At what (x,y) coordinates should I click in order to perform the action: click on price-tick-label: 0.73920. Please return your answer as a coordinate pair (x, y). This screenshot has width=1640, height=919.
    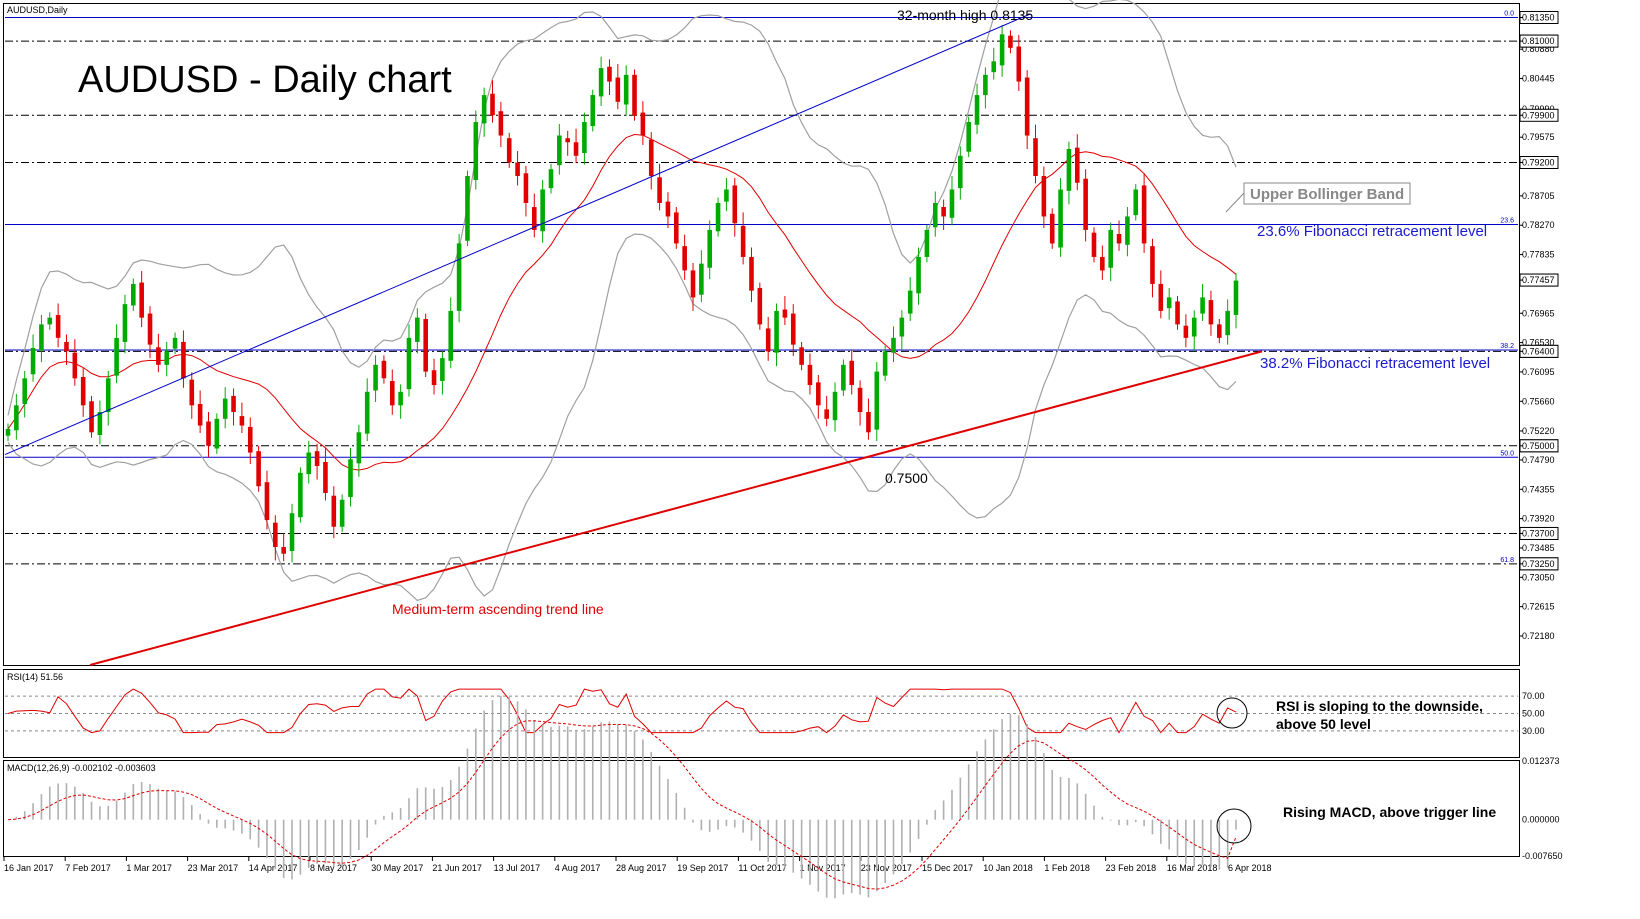
    Looking at the image, I should click on (1538, 519).